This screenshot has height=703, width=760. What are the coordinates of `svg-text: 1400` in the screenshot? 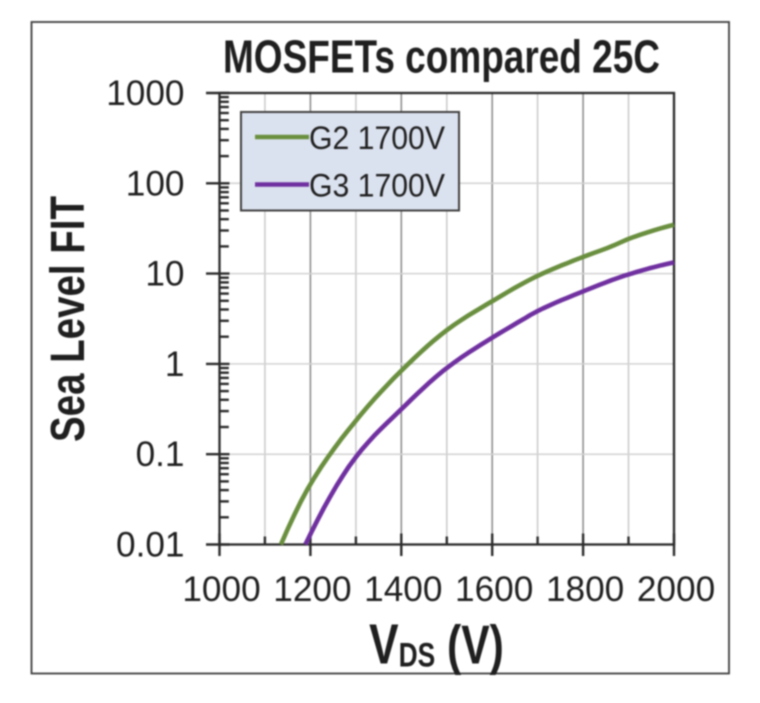 It's located at (403, 589).